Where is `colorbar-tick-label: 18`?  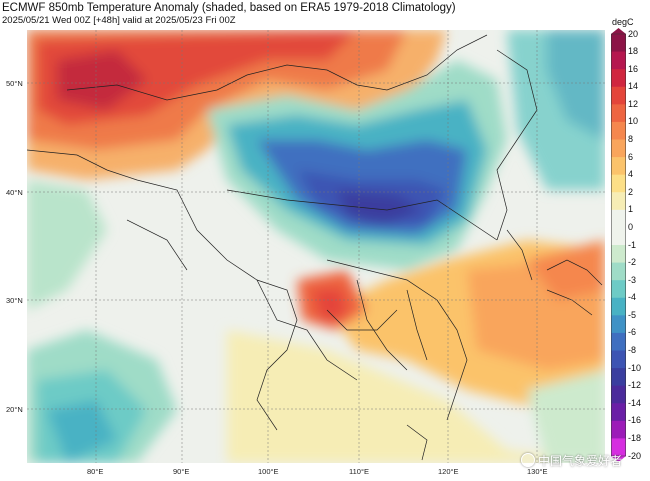 colorbar-tick-label: 18 is located at coordinates (633, 51).